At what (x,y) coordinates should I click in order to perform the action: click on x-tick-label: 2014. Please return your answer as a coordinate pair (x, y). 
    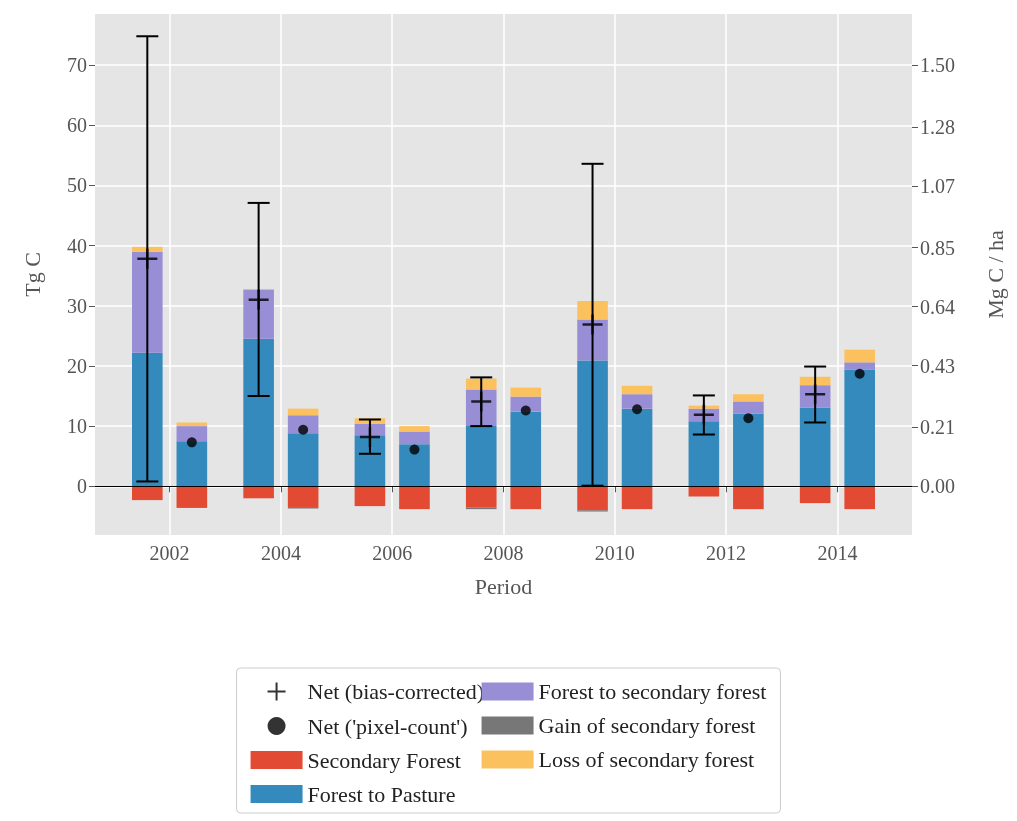
    Looking at the image, I should click on (837, 553).